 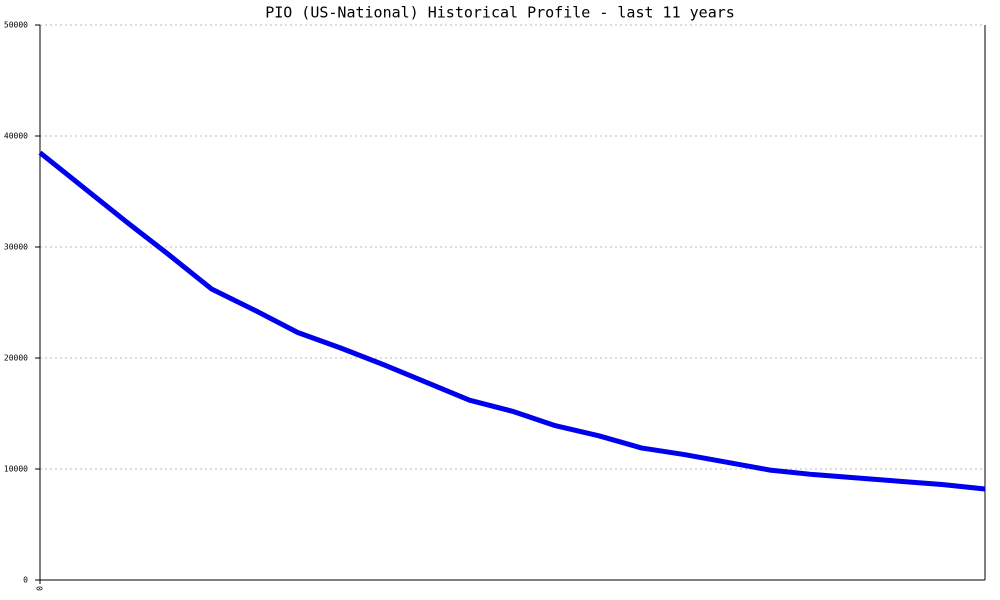 What do you see at coordinates (16, 136) in the screenshot?
I see `y-tick-label: 40000` at bounding box center [16, 136].